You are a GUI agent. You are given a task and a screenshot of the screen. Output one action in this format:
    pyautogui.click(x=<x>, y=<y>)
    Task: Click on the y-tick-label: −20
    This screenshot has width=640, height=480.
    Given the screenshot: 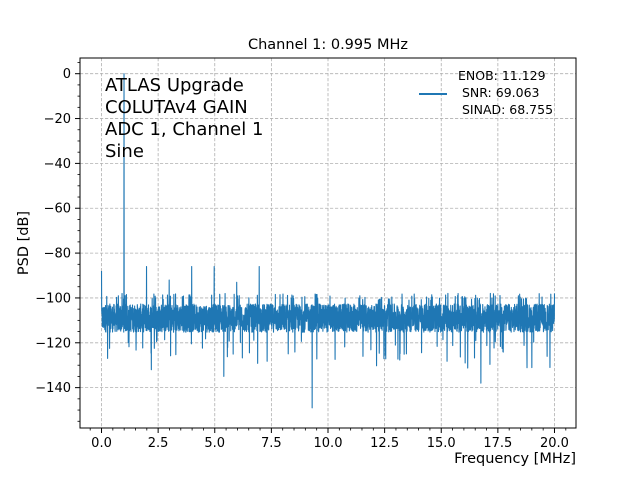 What is the action you would take?
    pyautogui.click(x=57, y=119)
    